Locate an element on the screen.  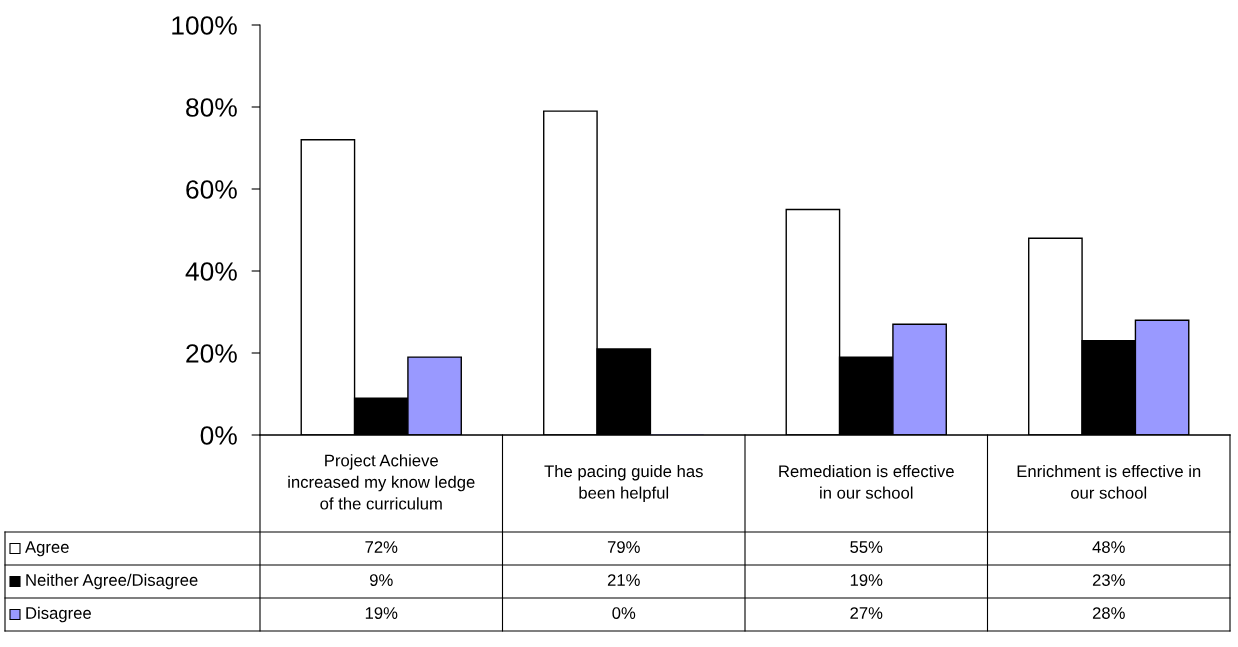
x-tick-label: Remediation is effective in our school is located at coordinates (866, 481).